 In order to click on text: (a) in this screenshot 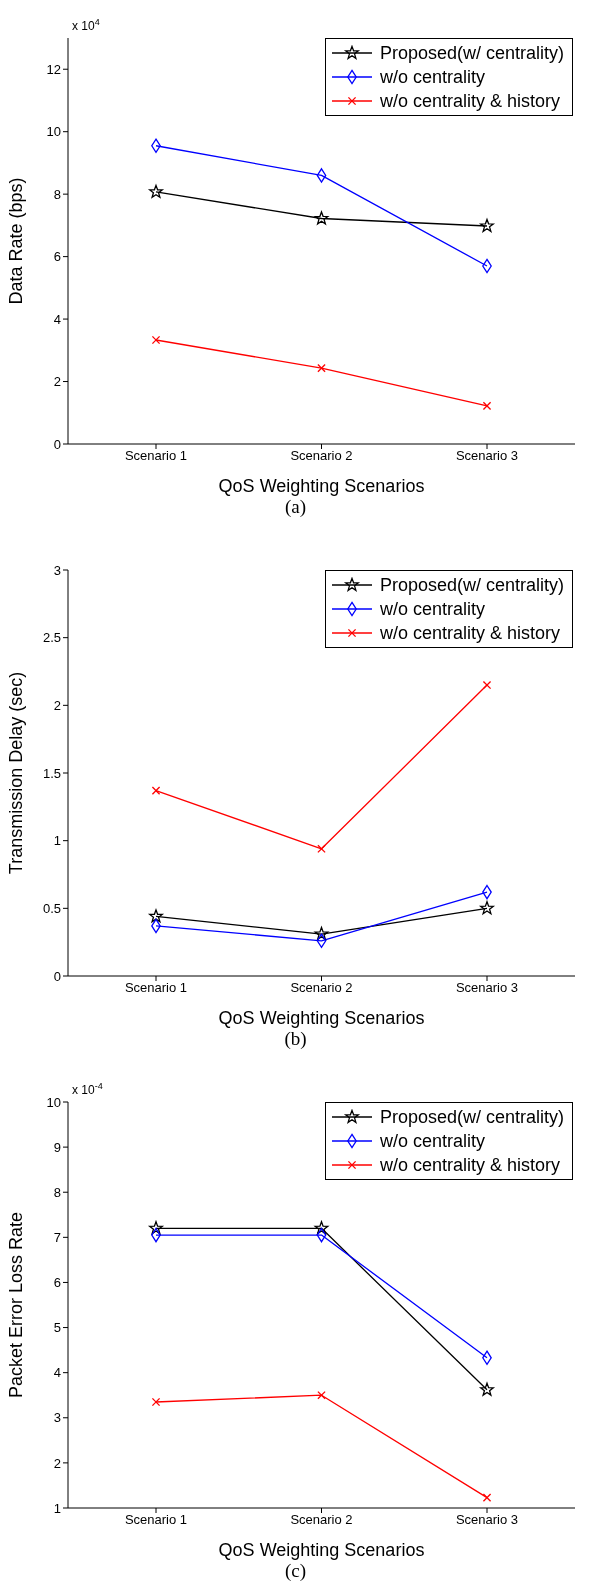, I will do `click(295, 507)`.